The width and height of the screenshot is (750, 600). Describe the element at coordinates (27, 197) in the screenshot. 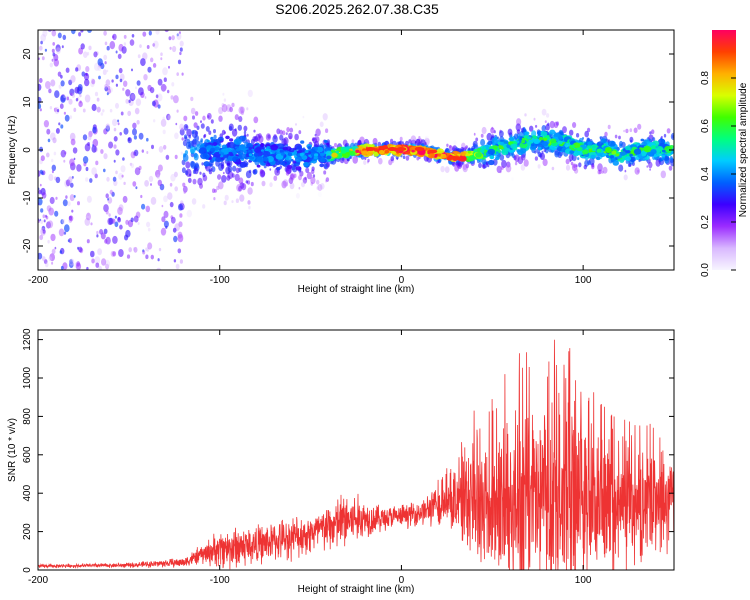

I see `spectrogram-y-tick-label: -10` at that location.